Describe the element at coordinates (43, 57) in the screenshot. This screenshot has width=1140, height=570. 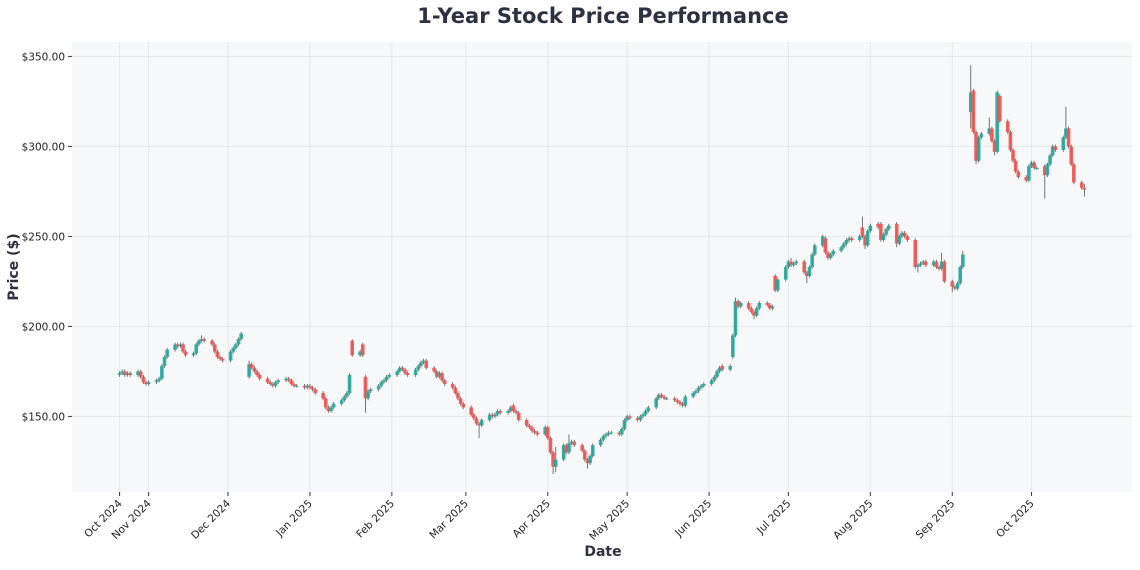
I see `y-tick-label: $350.00` at that location.